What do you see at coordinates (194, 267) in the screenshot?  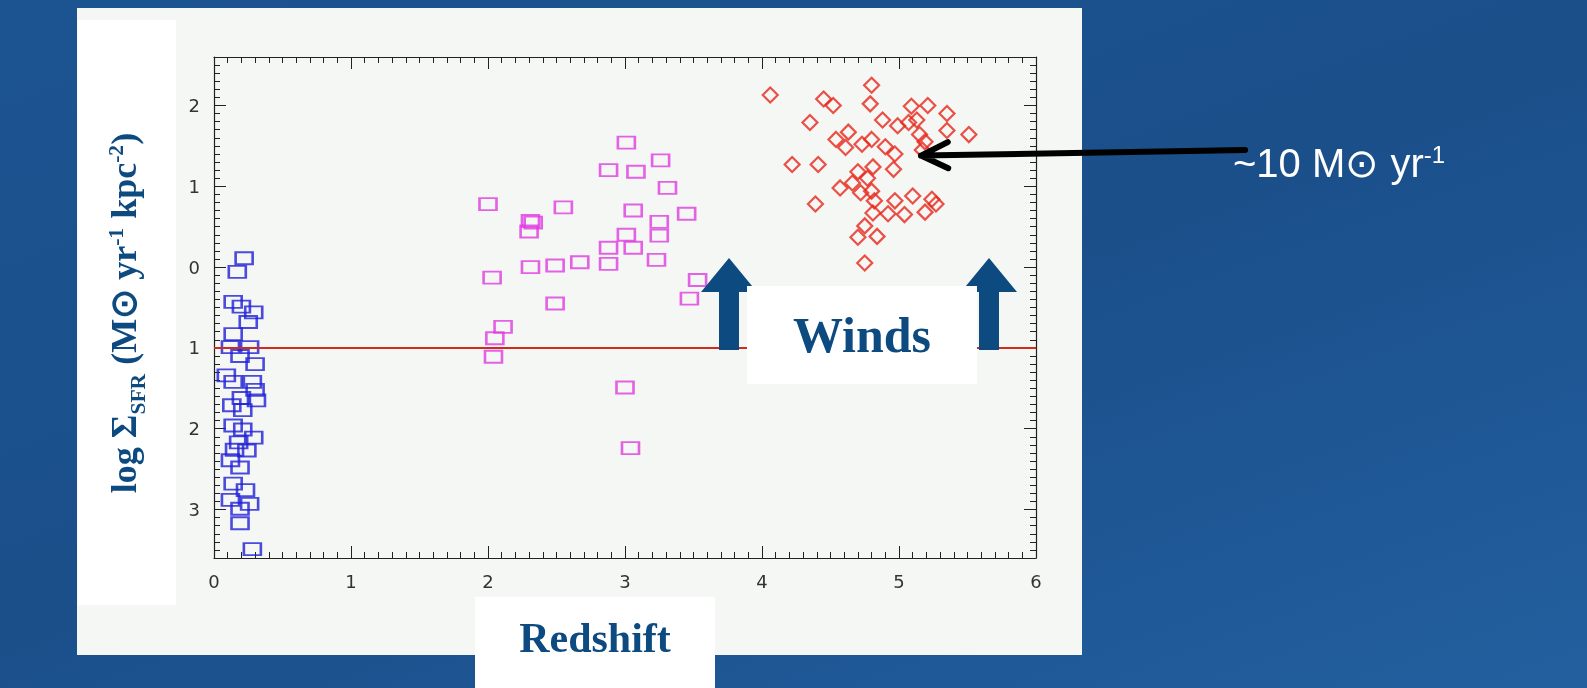 I see `y-tick-label: 0` at bounding box center [194, 267].